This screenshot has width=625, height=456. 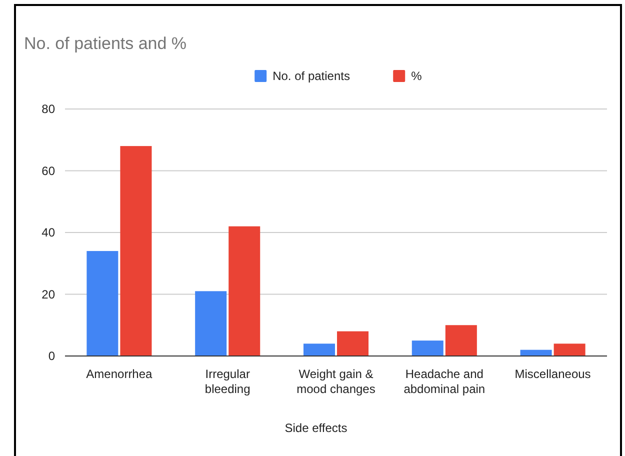 I want to click on y-tick-label: 0, so click(x=52, y=356).